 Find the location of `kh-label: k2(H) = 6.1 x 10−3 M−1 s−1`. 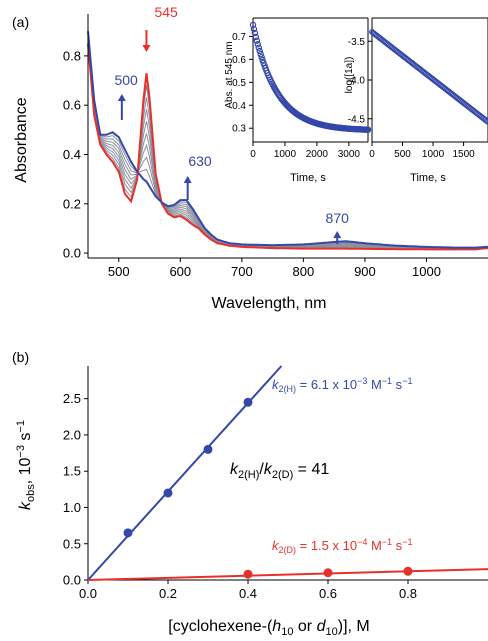

kh-label: k2(H) = 6.1 x 10−3 M−1 s−1 is located at coordinates (342, 385).